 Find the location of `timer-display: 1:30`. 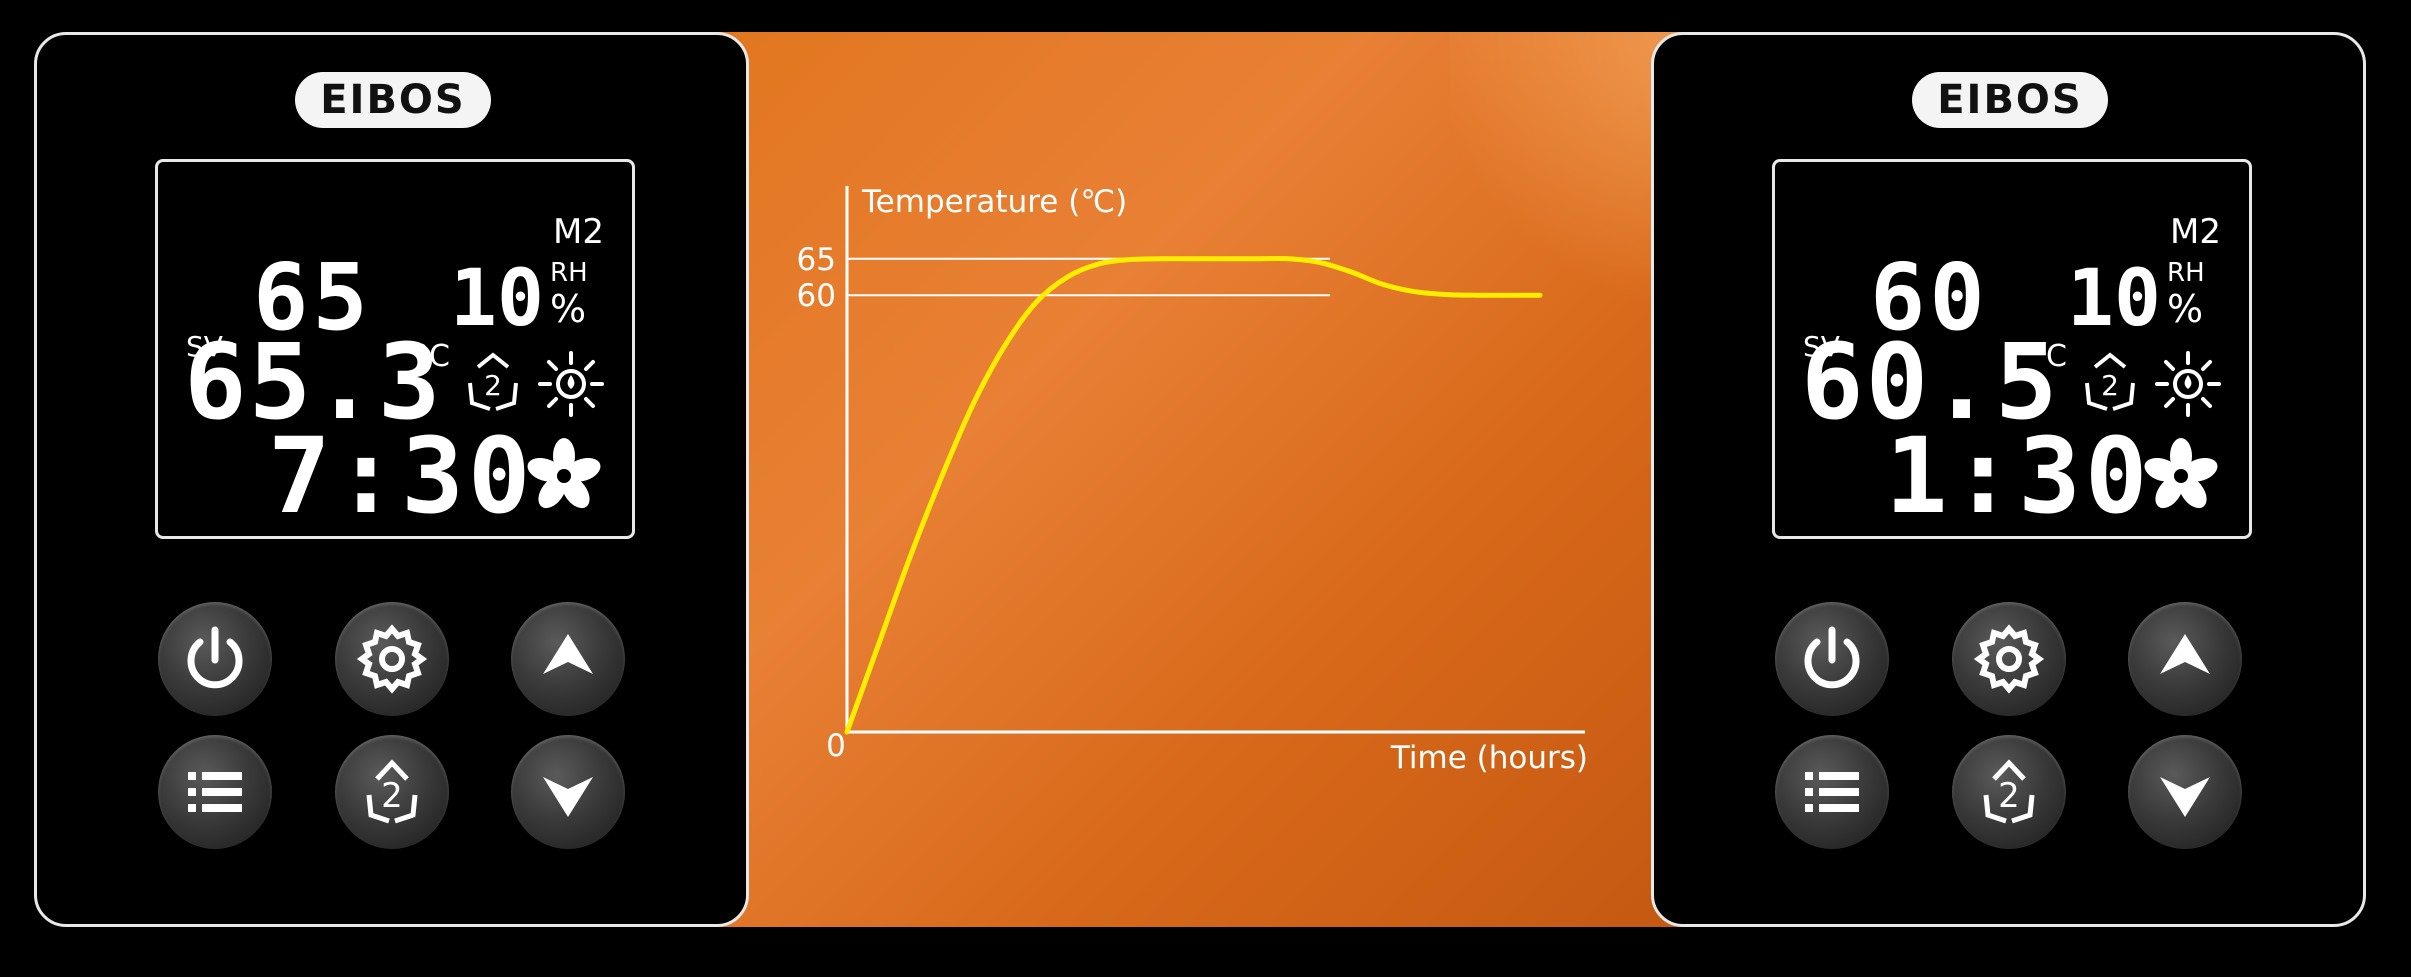

timer-display: 1:30 is located at coordinates (2018, 476).